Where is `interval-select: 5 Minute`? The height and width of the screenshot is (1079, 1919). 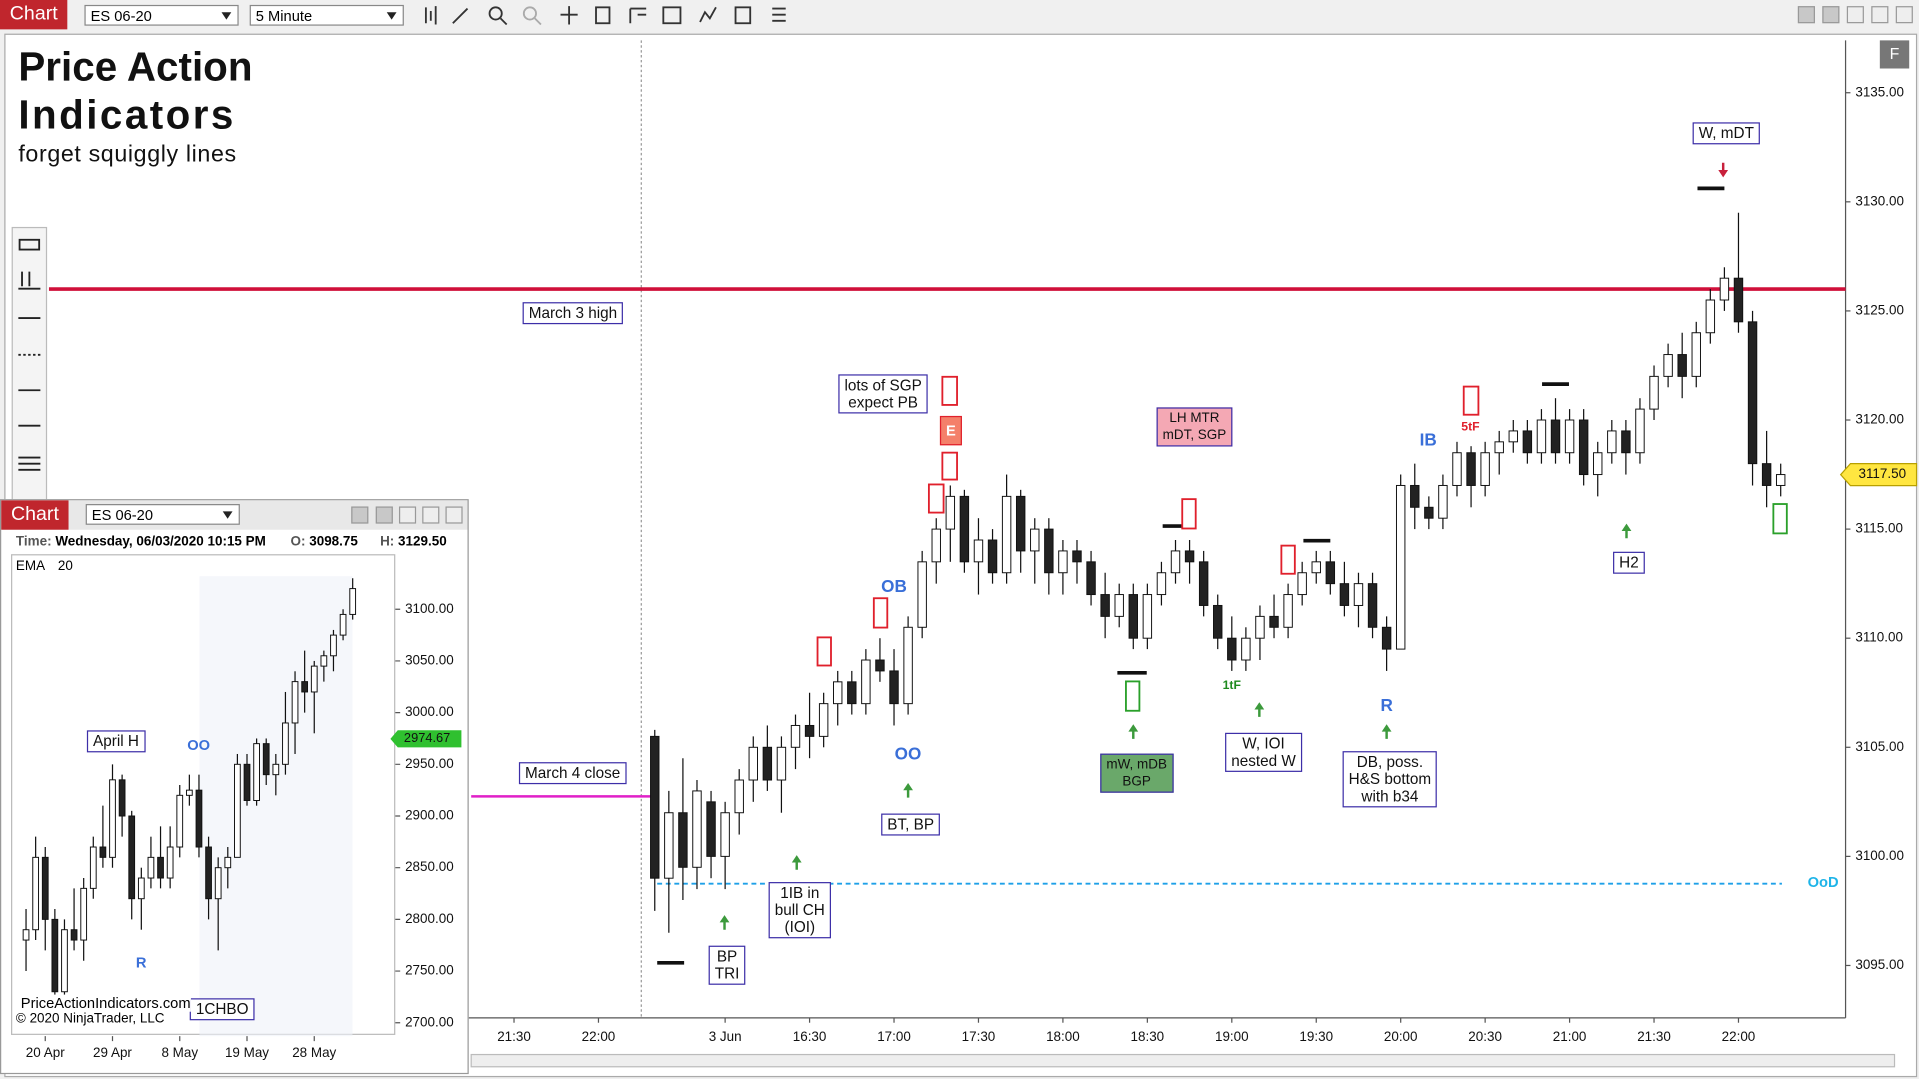
interval-select: 5 Minute is located at coordinates (326, 15).